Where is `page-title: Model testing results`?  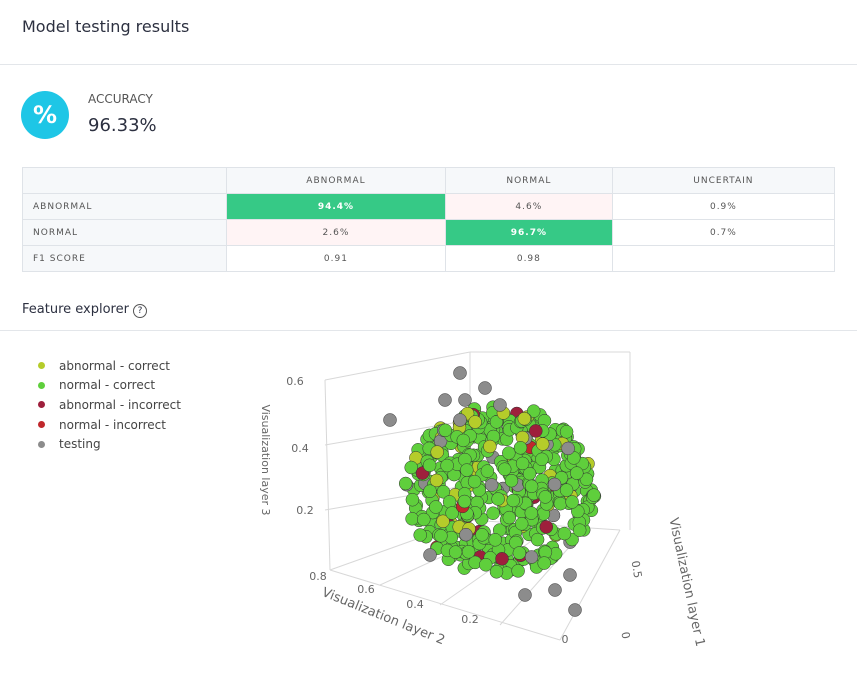 page-title: Model testing results is located at coordinates (106, 26).